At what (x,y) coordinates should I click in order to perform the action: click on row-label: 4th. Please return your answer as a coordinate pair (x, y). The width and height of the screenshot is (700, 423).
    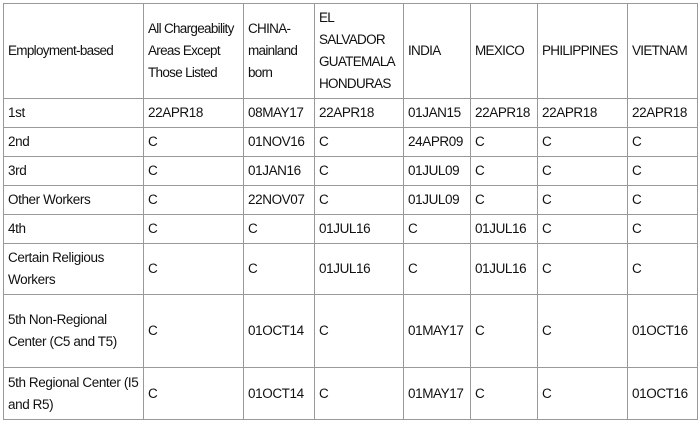
    Looking at the image, I should click on (73, 229).